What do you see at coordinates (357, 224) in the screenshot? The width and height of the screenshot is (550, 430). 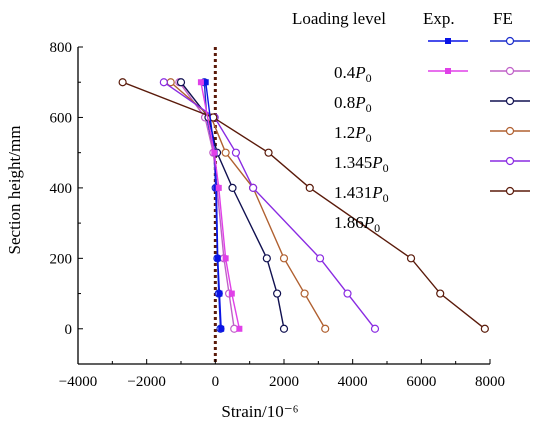 I see `legend-label: 1.86P0` at bounding box center [357, 224].